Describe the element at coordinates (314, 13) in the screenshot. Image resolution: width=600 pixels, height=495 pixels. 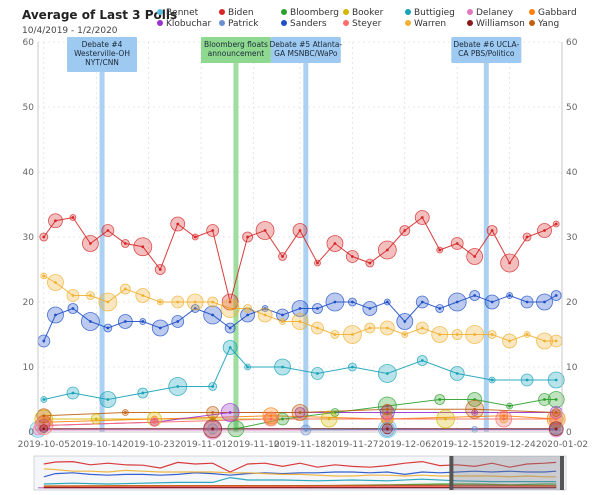
I see `legend-label: Bloomberg` at that location.